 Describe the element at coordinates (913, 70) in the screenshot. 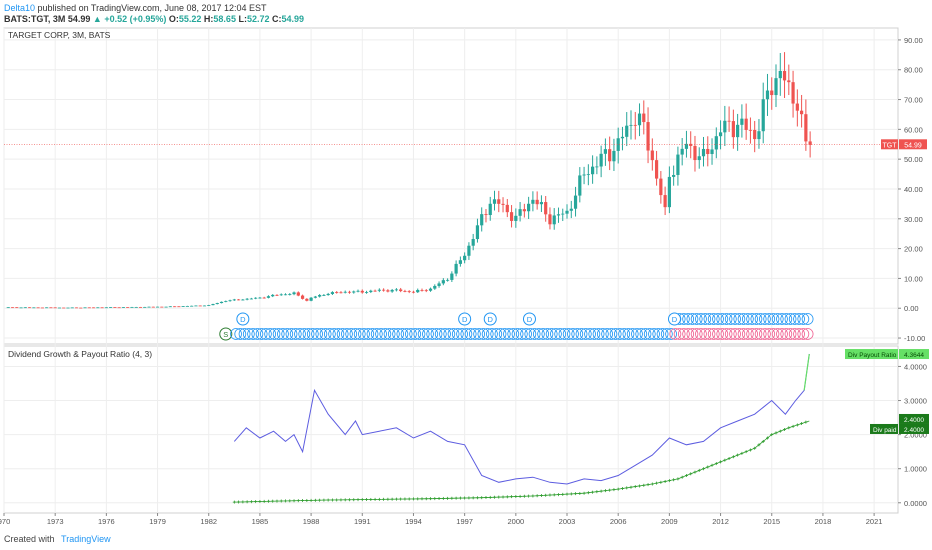

I see `price-tick-label: 80.00` at that location.